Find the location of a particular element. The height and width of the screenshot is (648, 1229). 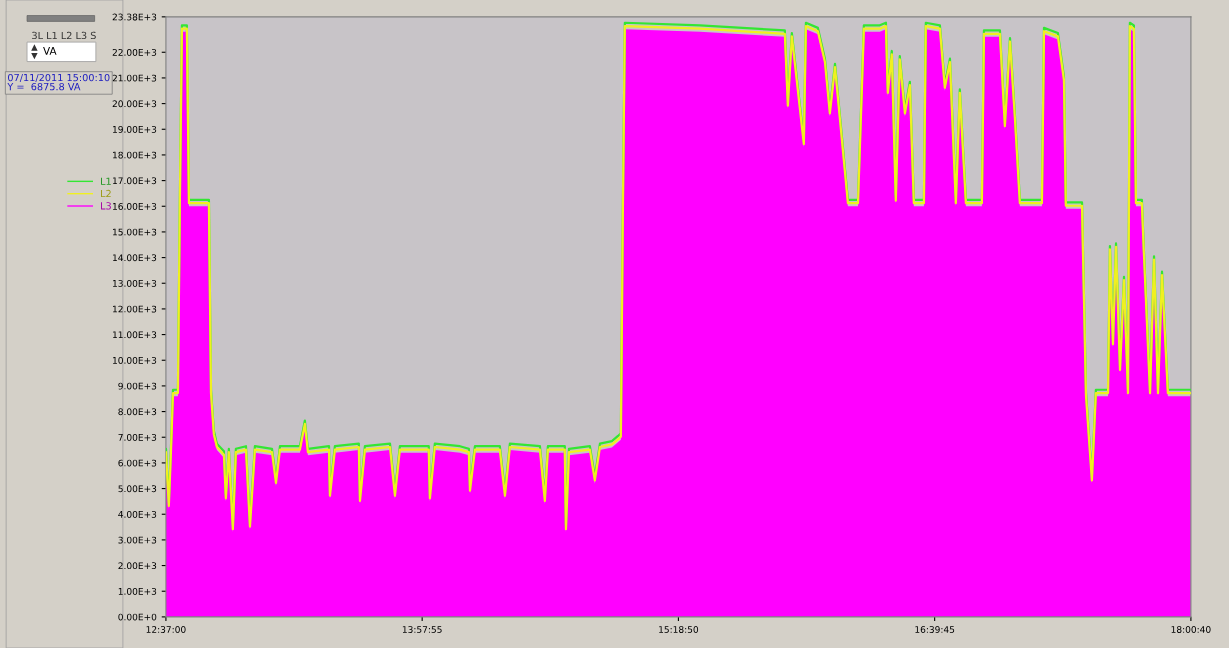

y-tick-label: 21.00E+3 is located at coordinates (134, 78).